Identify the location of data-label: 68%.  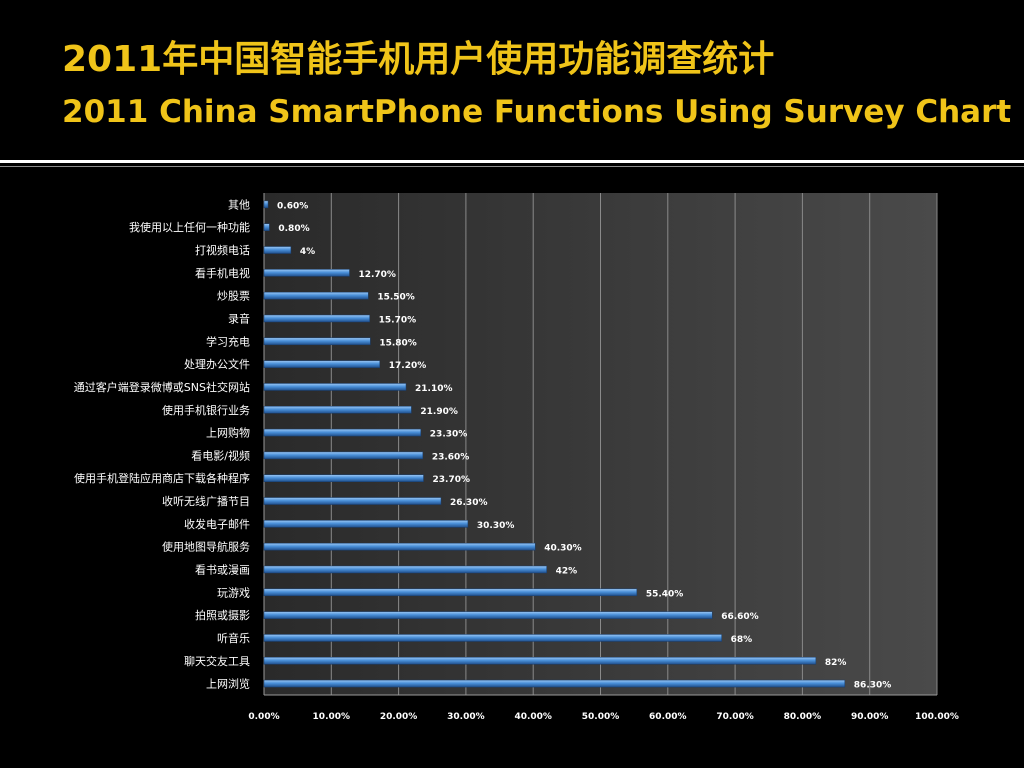
(742, 640).